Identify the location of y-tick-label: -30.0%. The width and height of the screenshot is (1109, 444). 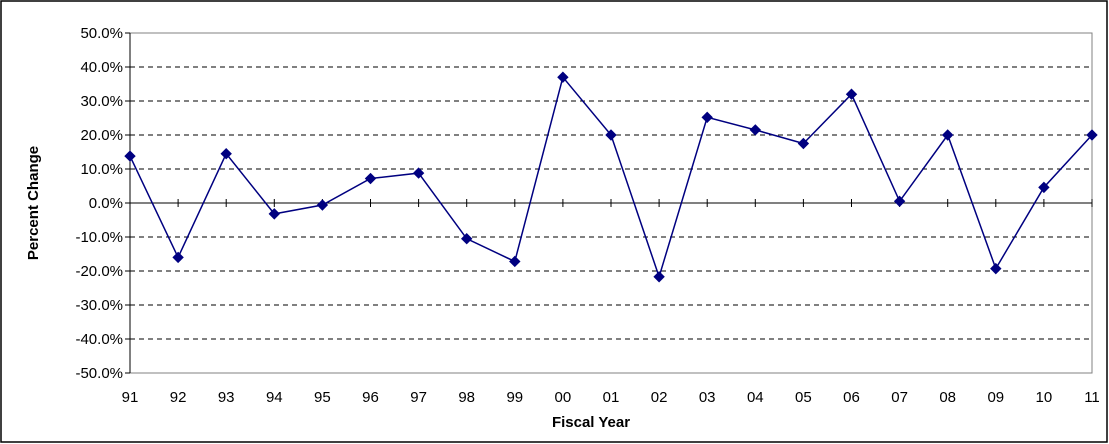
(99, 305).